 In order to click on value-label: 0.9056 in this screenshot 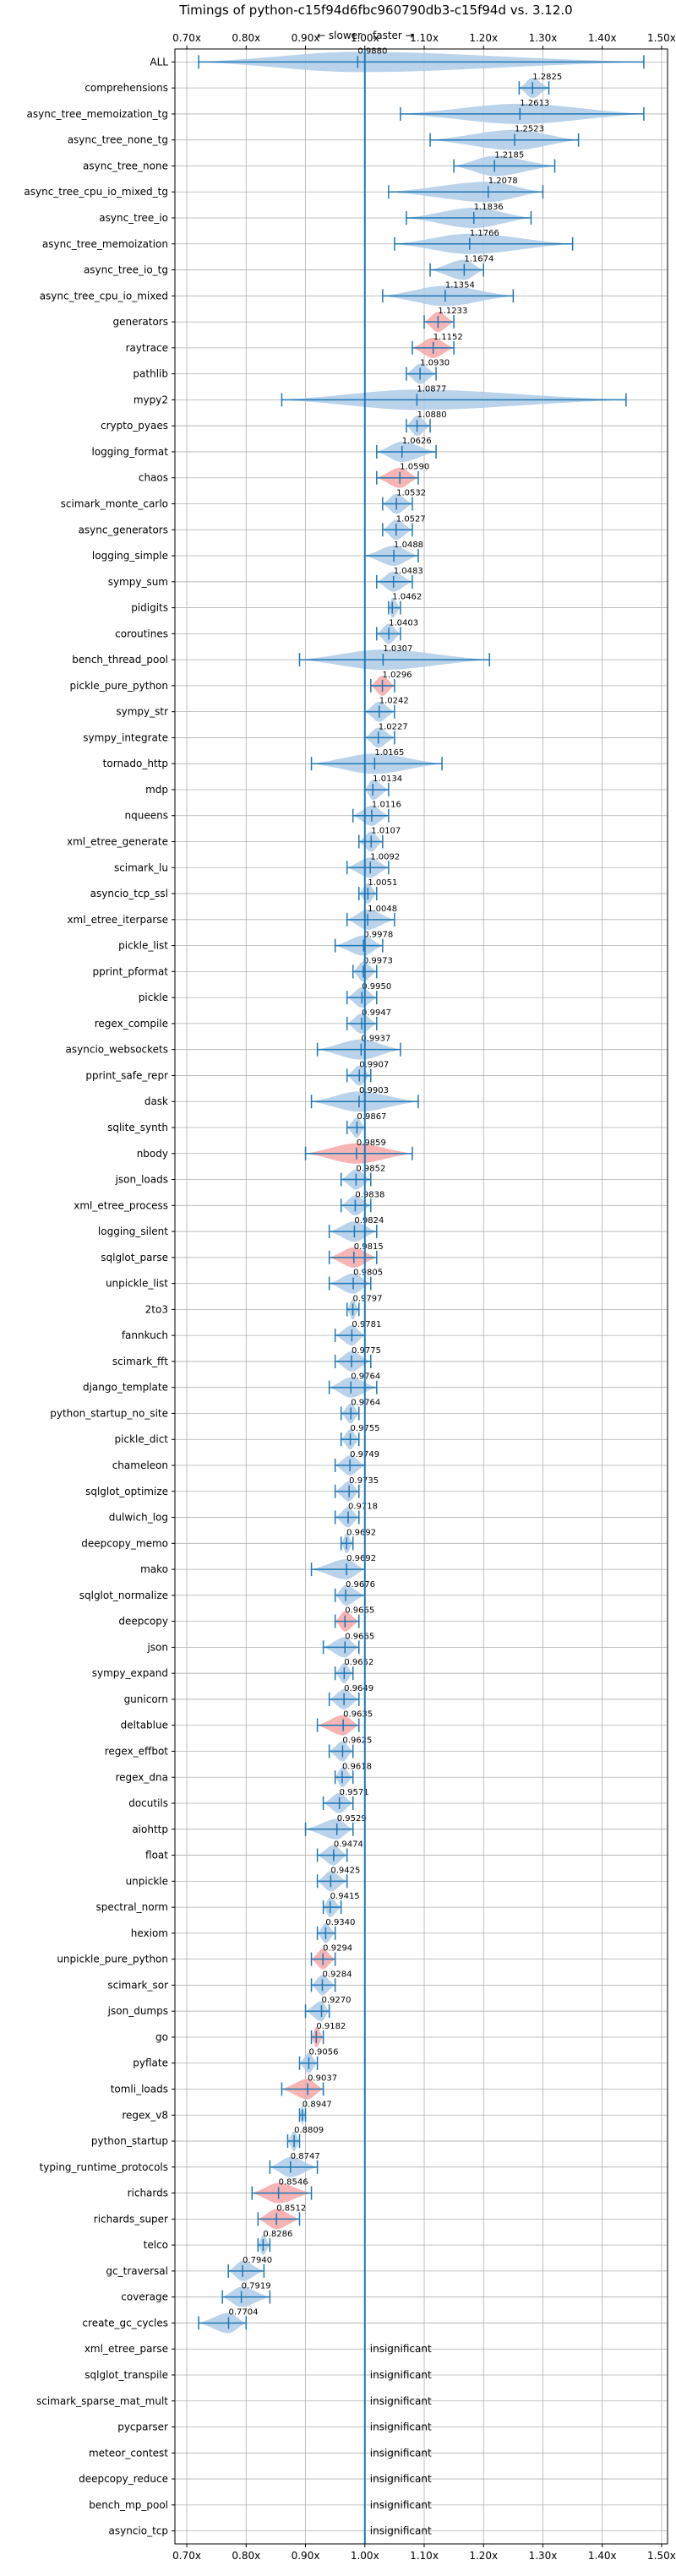, I will do `click(323, 2052)`.